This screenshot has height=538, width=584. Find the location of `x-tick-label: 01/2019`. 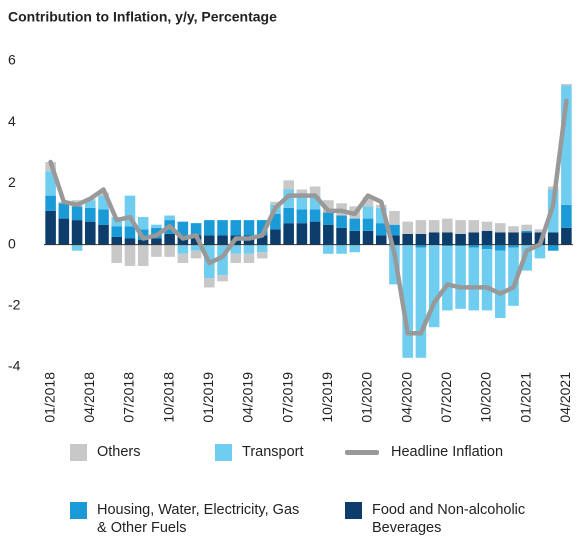

x-tick-label: 01/2019 is located at coordinates (208, 397).